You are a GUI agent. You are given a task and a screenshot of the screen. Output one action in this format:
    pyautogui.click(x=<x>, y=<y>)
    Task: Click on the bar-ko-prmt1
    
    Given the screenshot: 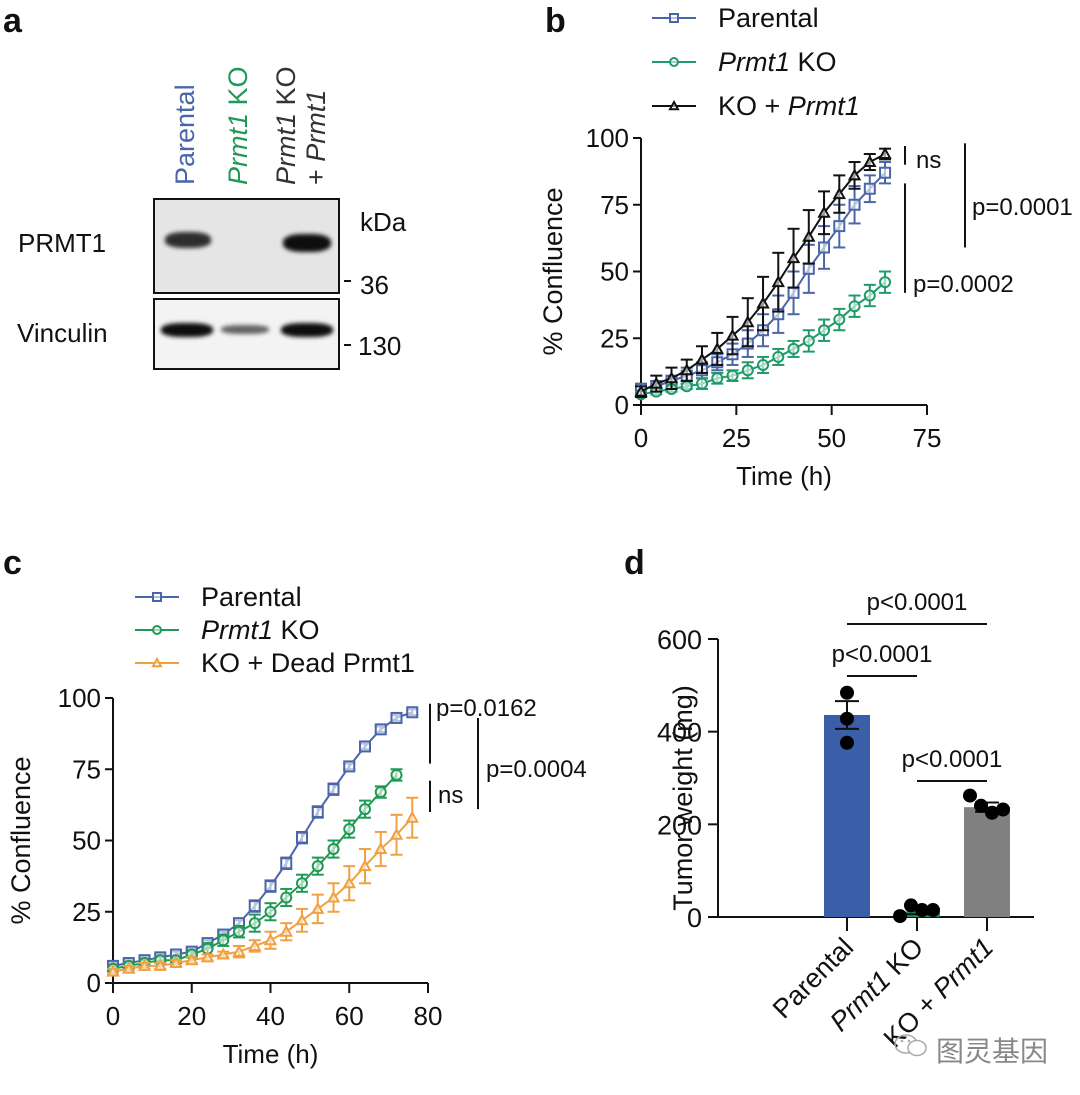 What is the action you would take?
    pyautogui.click(x=987, y=862)
    